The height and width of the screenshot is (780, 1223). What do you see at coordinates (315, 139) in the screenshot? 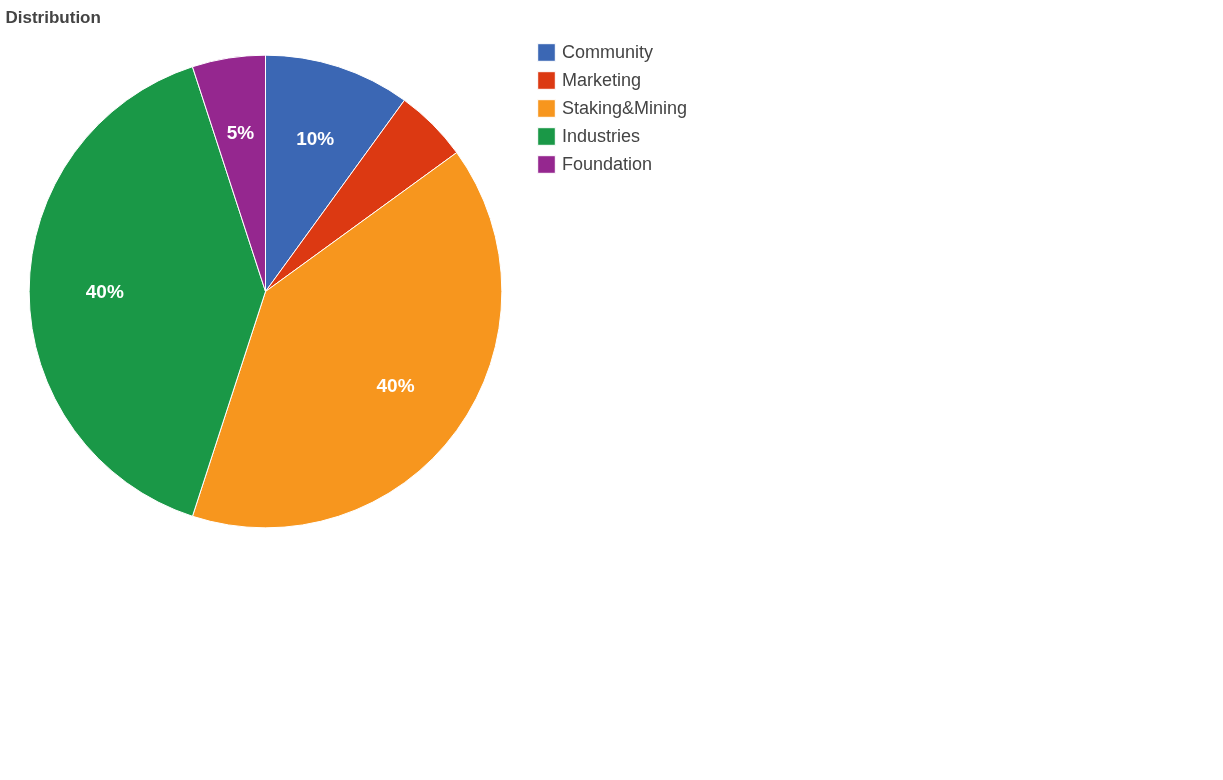
I see `data-label: 10%` at bounding box center [315, 139].